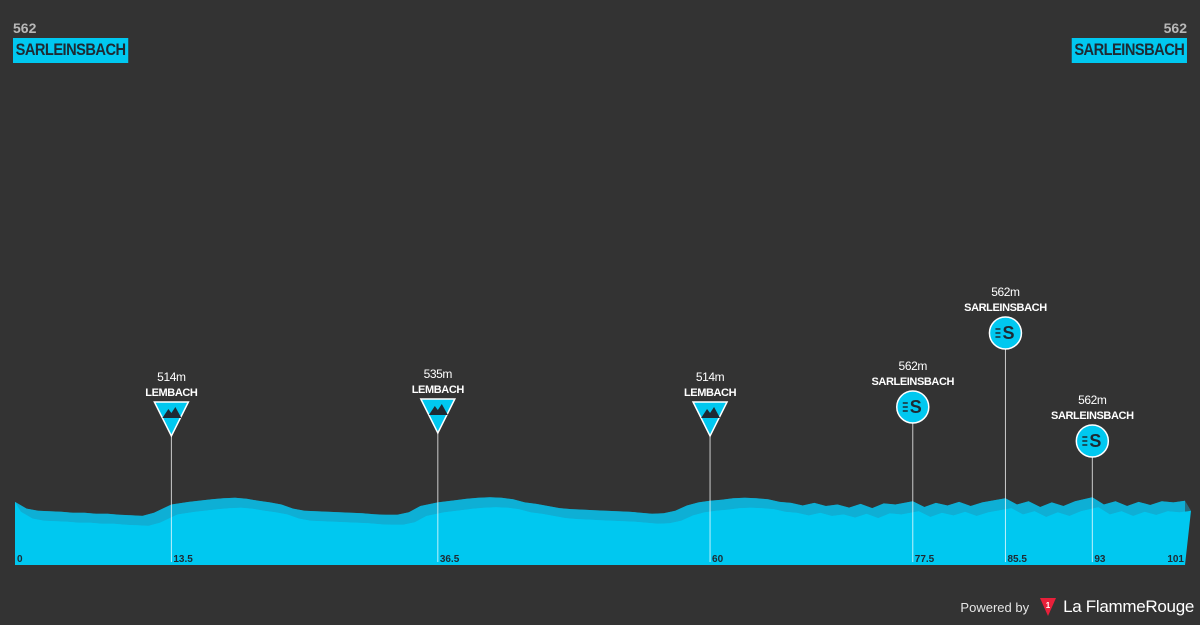  I want to click on start-name: SARLEINSBACH, so click(71, 50).